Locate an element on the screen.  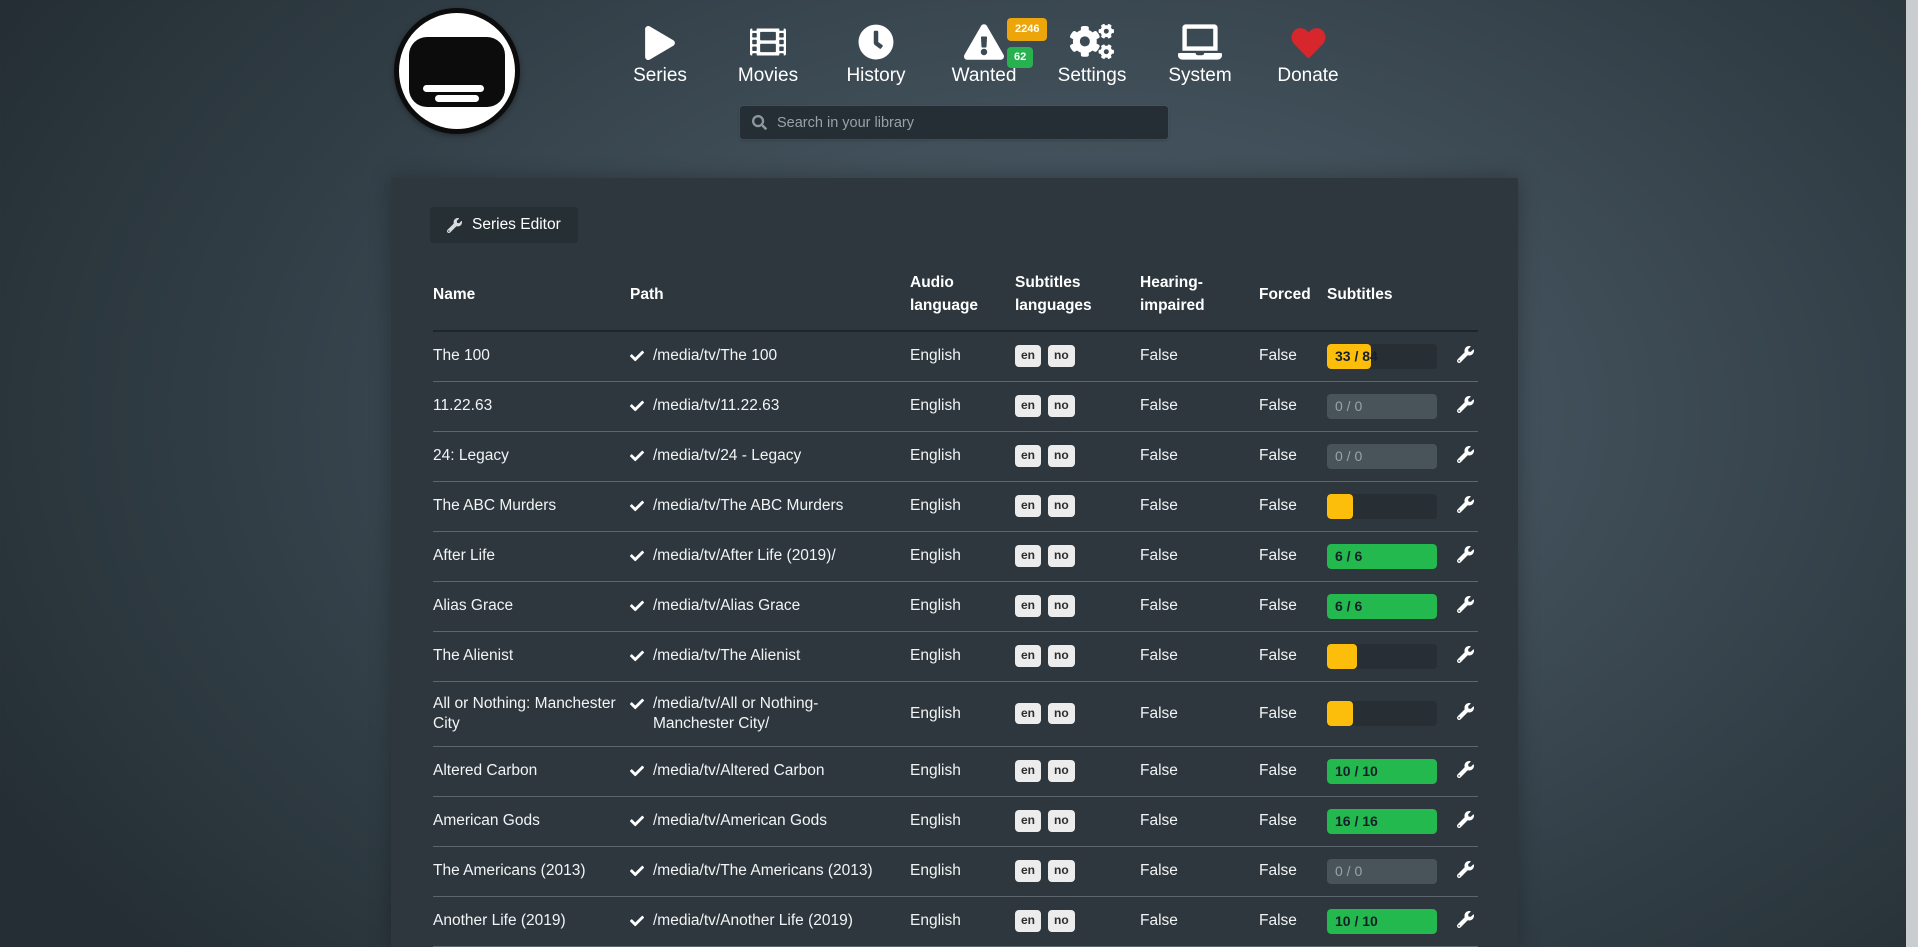
series-path-text: /media/tv/The 100 is located at coordinates (715, 355).